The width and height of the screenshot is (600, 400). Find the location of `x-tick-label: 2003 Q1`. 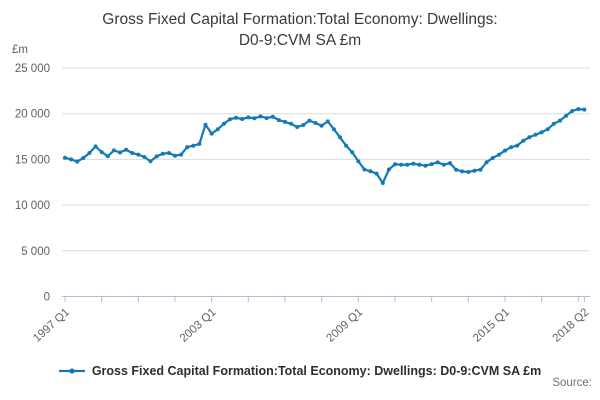

x-tick-label: 2003 Q1 is located at coordinates (198, 325).